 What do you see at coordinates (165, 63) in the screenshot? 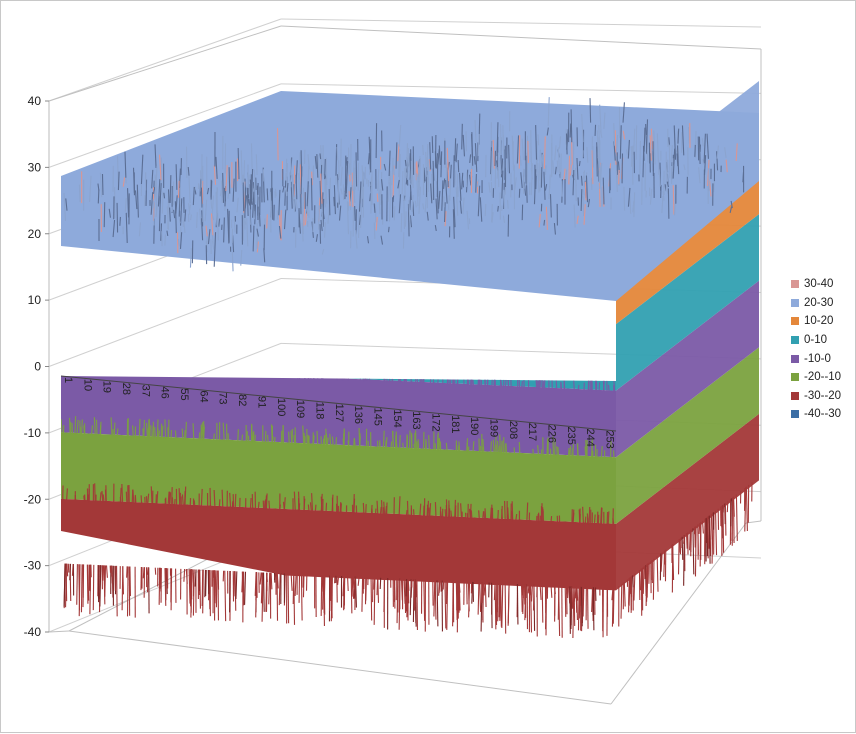
I see `wall-edge` at bounding box center [165, 63].